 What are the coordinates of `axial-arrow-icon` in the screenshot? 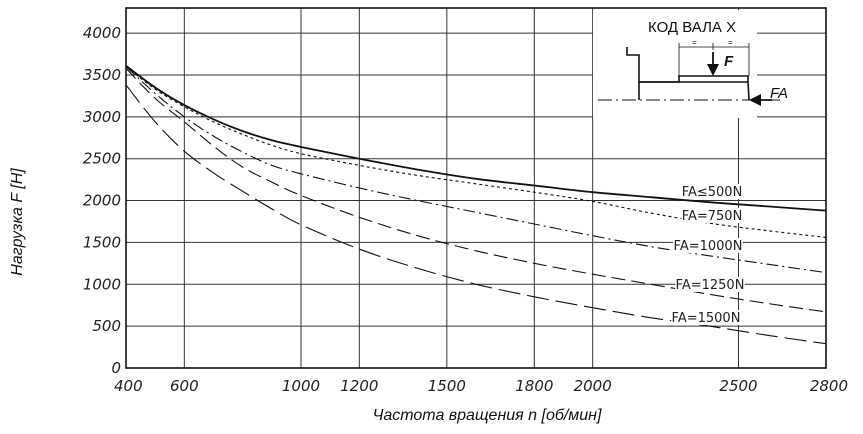 It's located at (755, 100).